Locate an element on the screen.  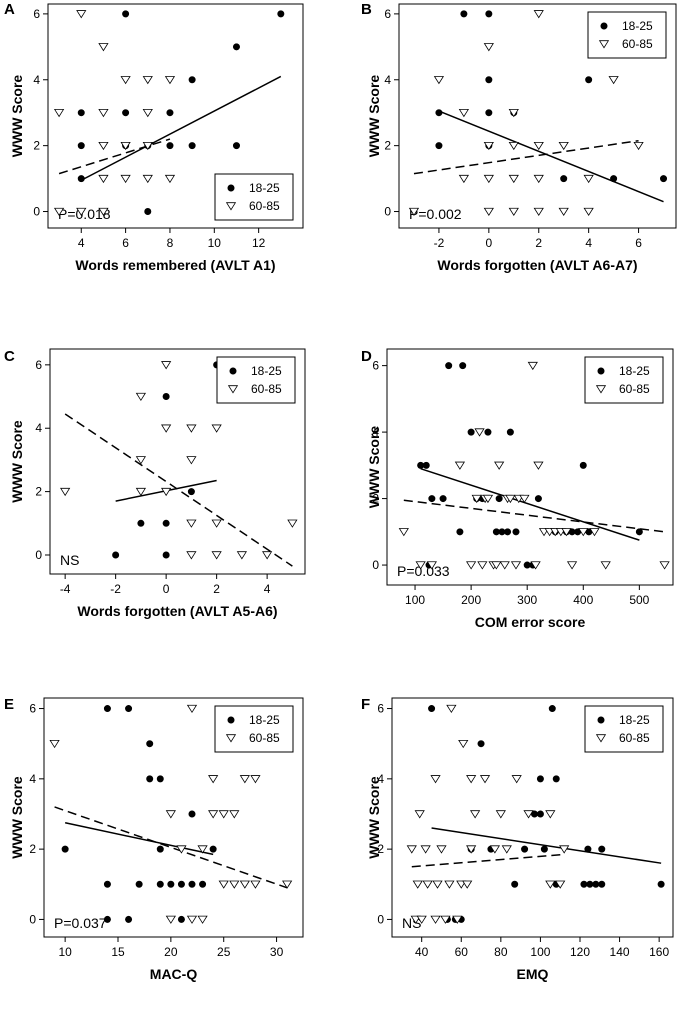
plot-frame-c is located at coordinates (177, 461).